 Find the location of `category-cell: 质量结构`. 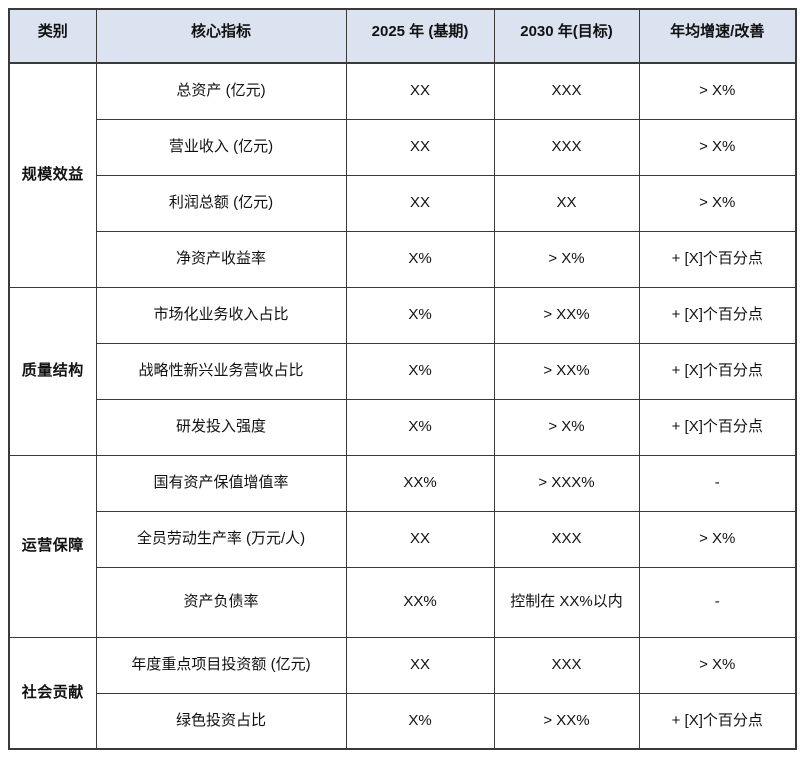

category-cell: 质量结构 is located at coordinates (52, 371).